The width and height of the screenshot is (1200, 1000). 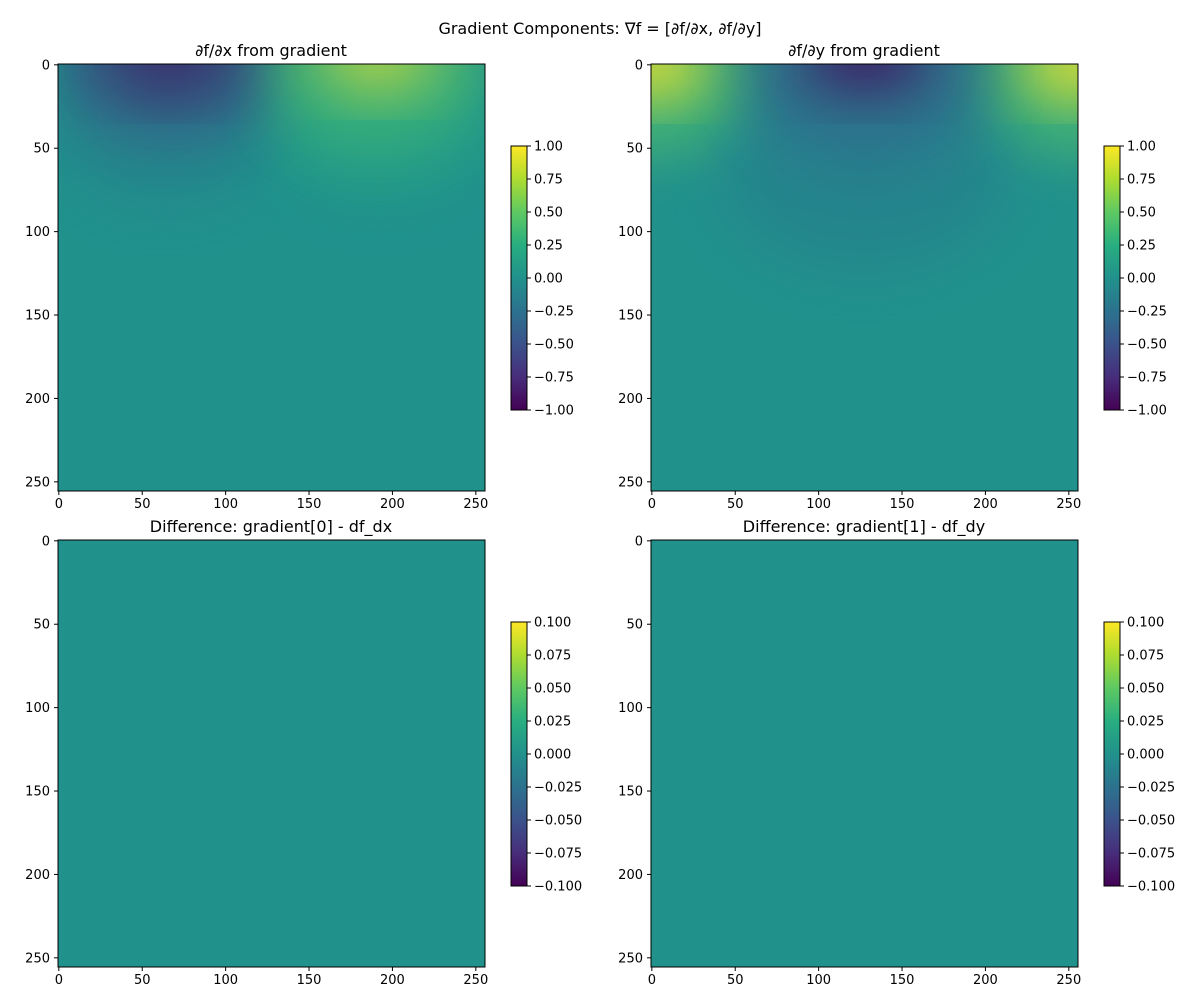 I want to click on panel-title: Difference: gradient[1] - df_dy, so click(x=864, y=527).